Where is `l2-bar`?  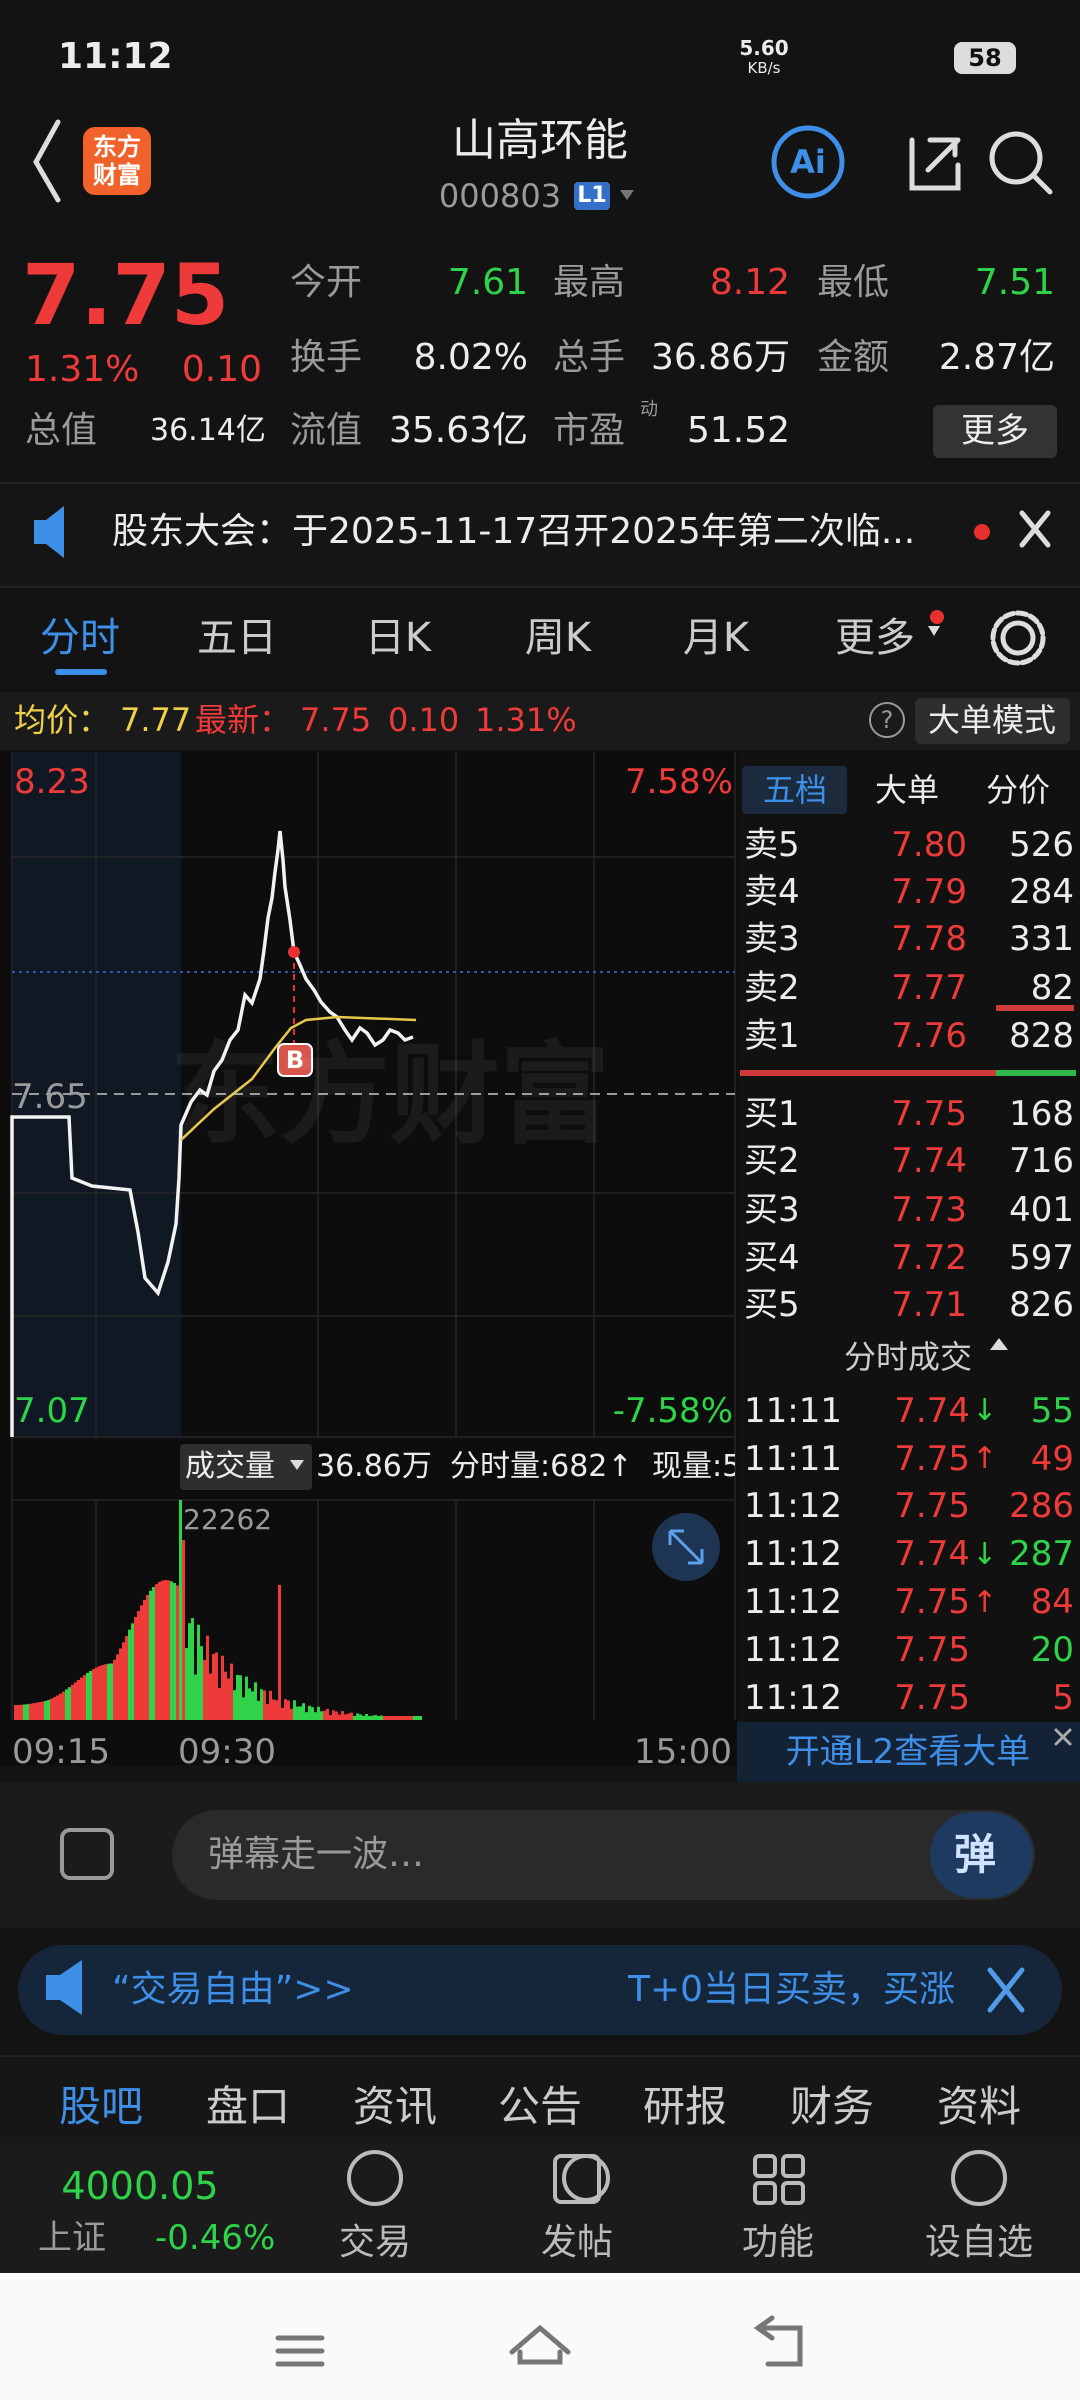 l2-bar is located at coordinates (908, 1752).